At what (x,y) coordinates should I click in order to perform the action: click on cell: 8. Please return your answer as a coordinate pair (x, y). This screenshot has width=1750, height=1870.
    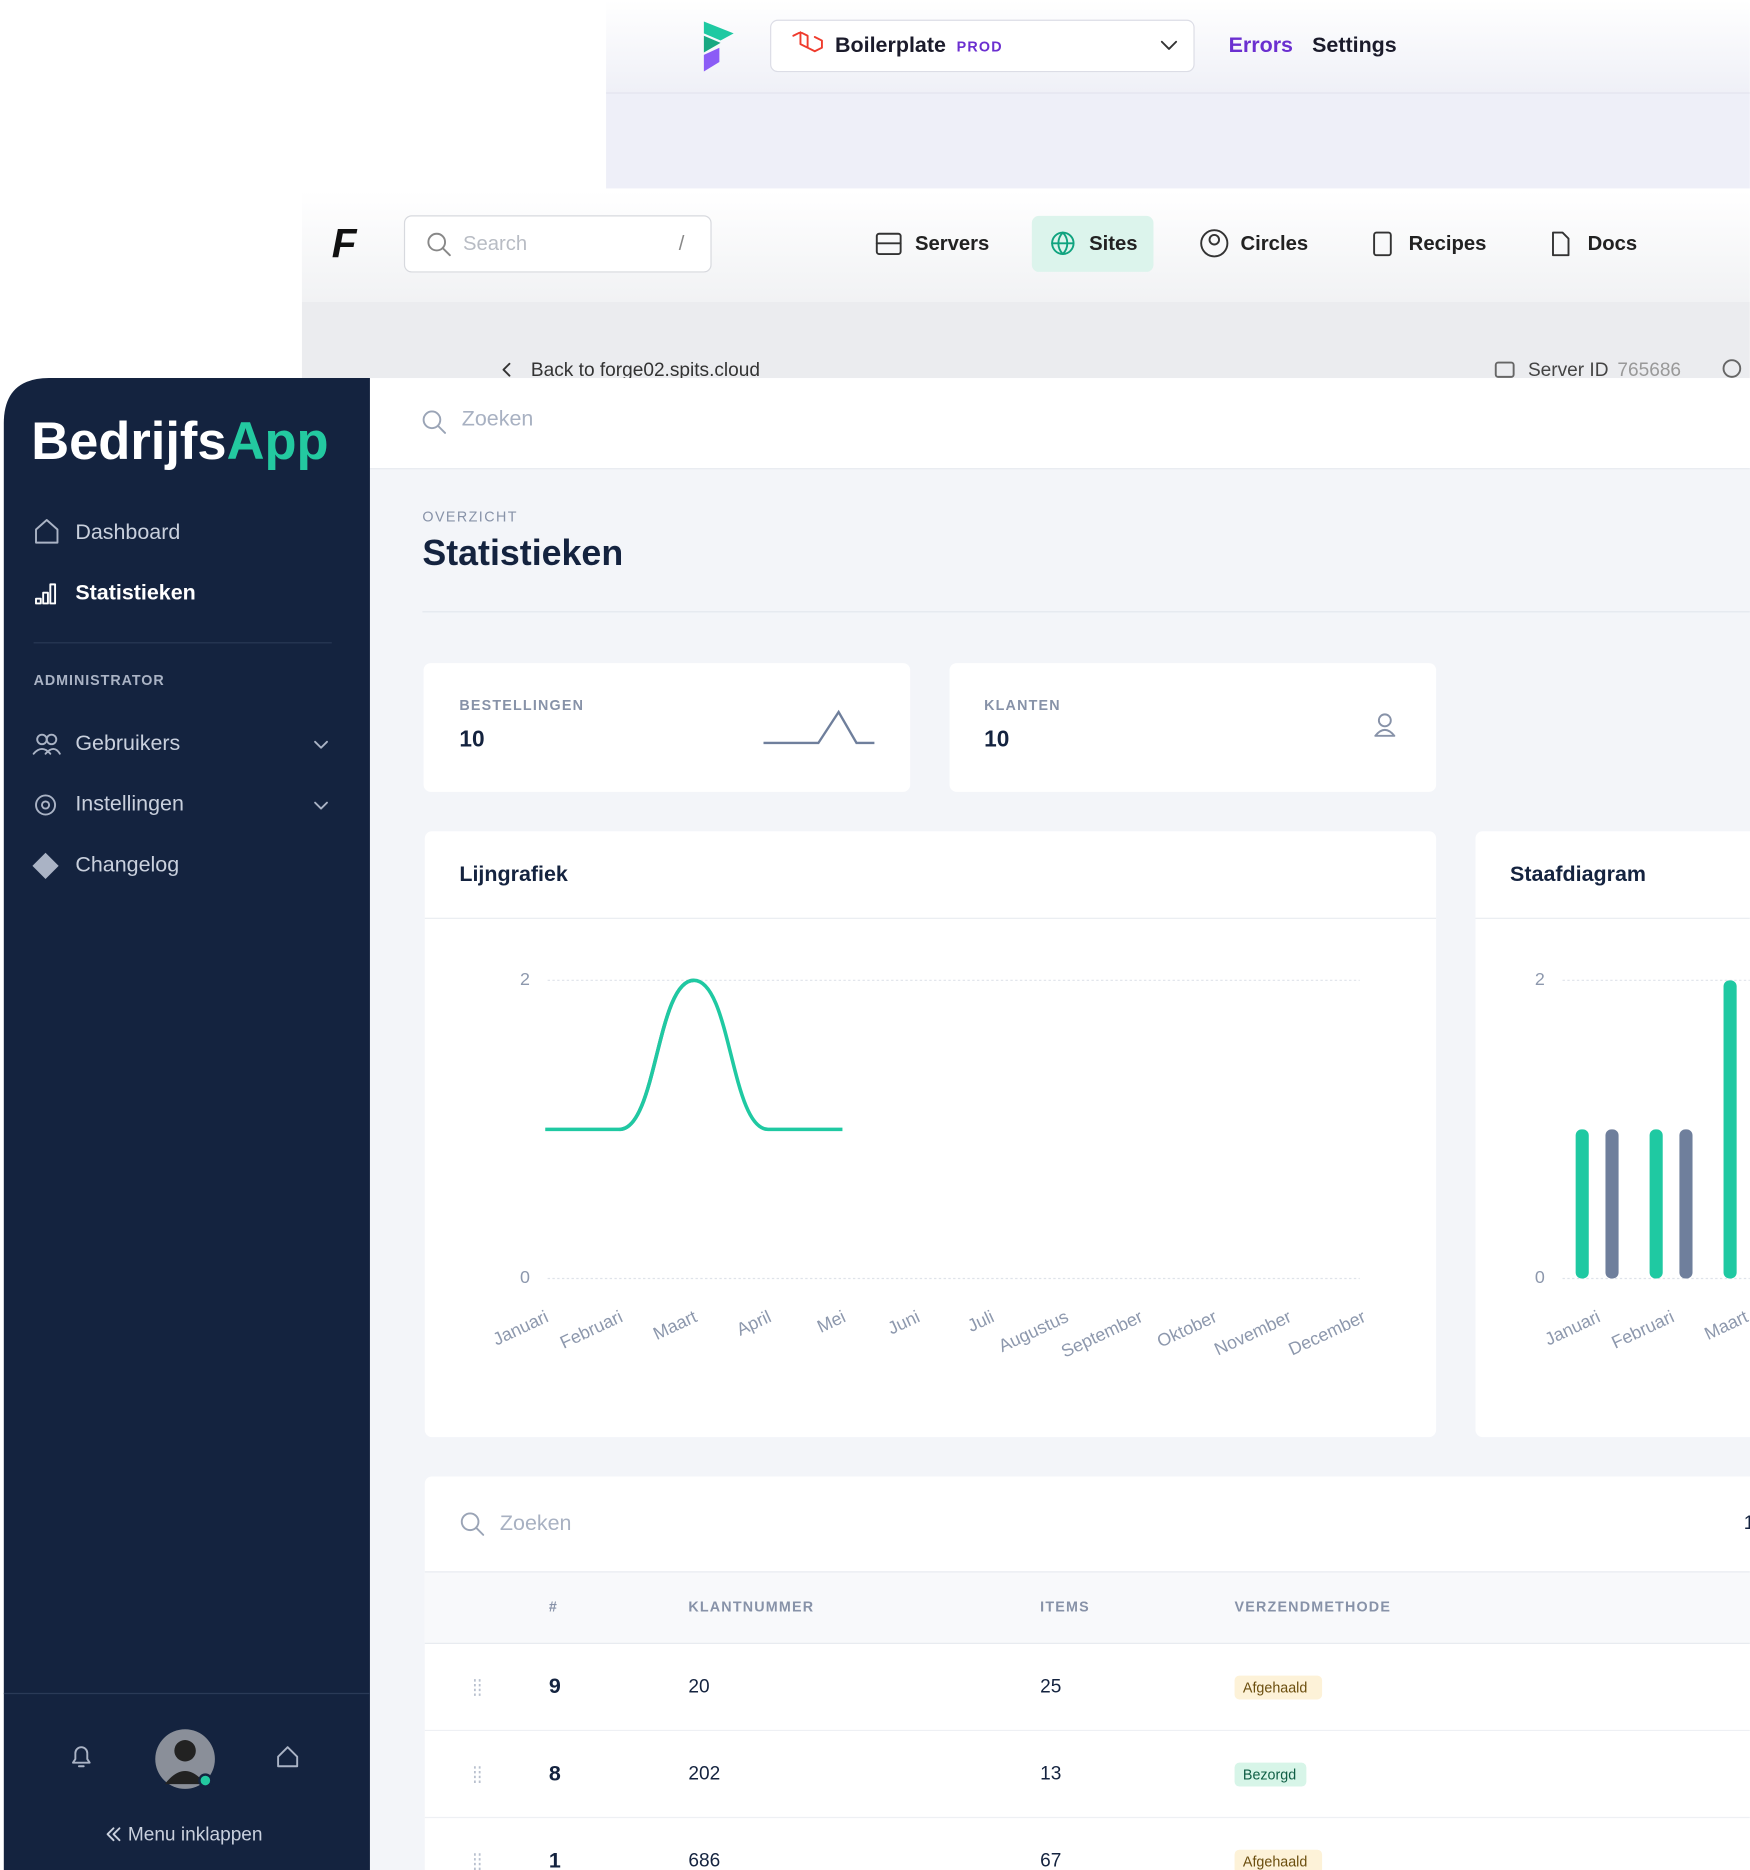
    Looking at the image, I should click on (555, 1773).